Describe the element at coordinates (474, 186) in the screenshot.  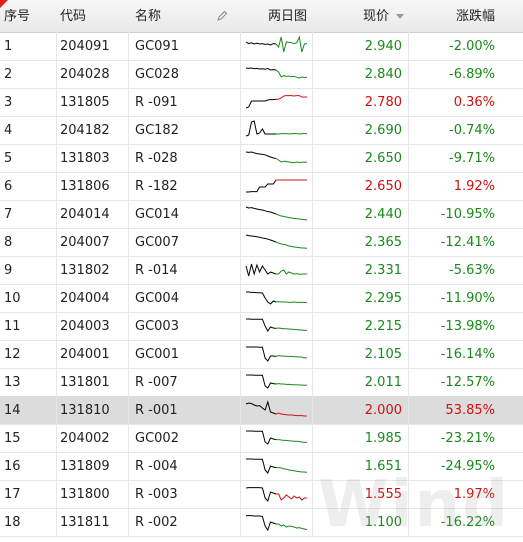
I see `change-percent: 1.92%` at that location.